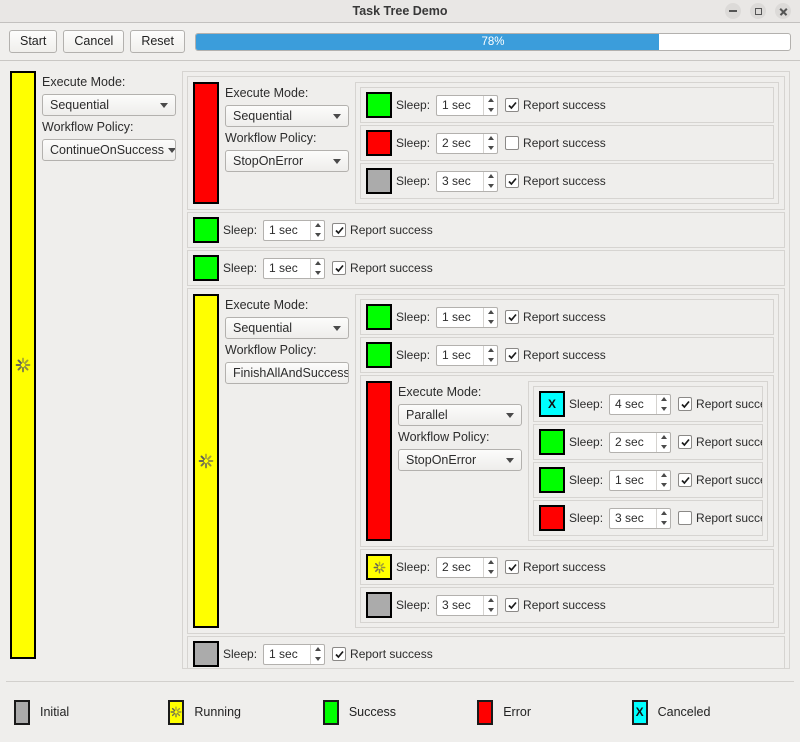 The image size is (800, 742). What do you see at coordinates (94, 41) in the screenshot?
I see `cancel-button: Cancel` at bounding box center [94, 41].